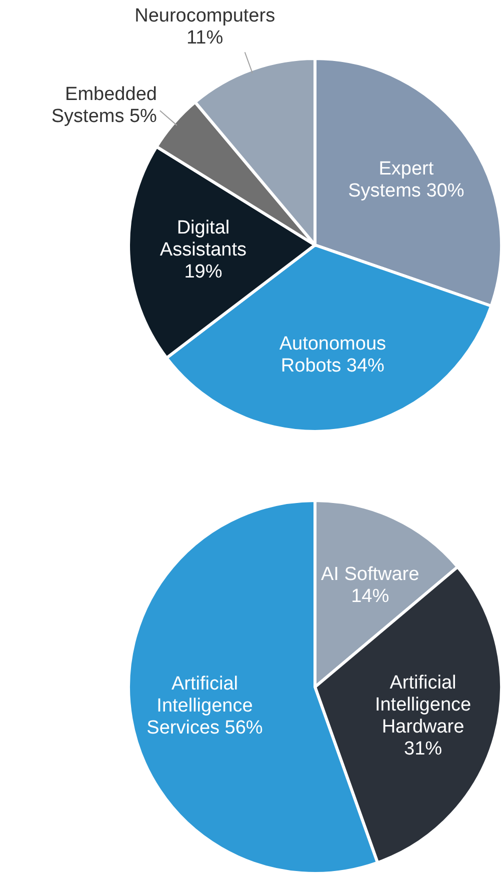 Image resolution: width=504 pixels, height=875 pixels. Describe the element at coordinates (423, 705) in the screenshot. I see `slice-label: Artificial Intelligence Hardware` at that location.